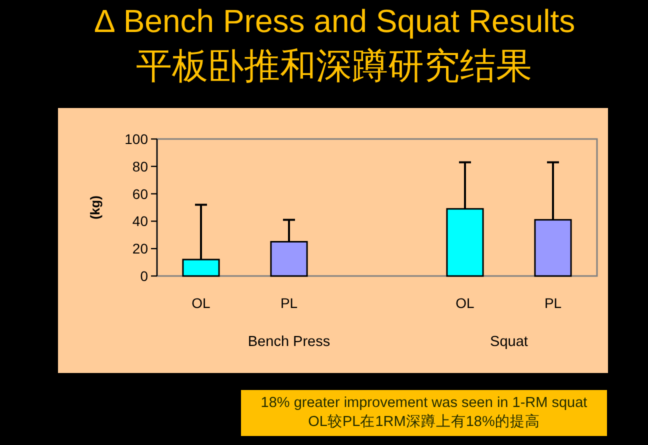 The width and height of the screenshot is (648, 445). I want to click on series-label: OL, so click(201, 303).